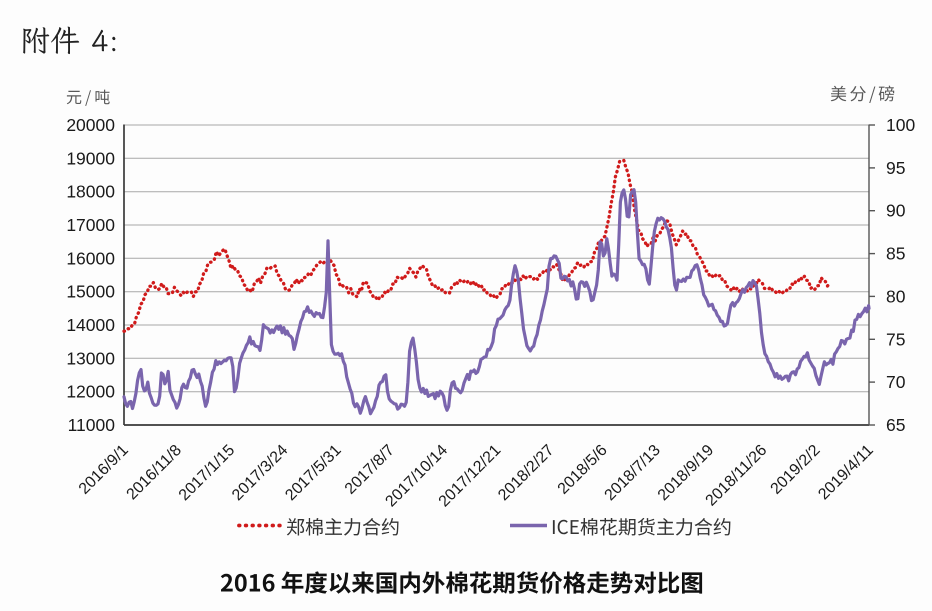 The image size is (932, 611). I want to click on svg-text: 2017/5/31, so click(313, 473).